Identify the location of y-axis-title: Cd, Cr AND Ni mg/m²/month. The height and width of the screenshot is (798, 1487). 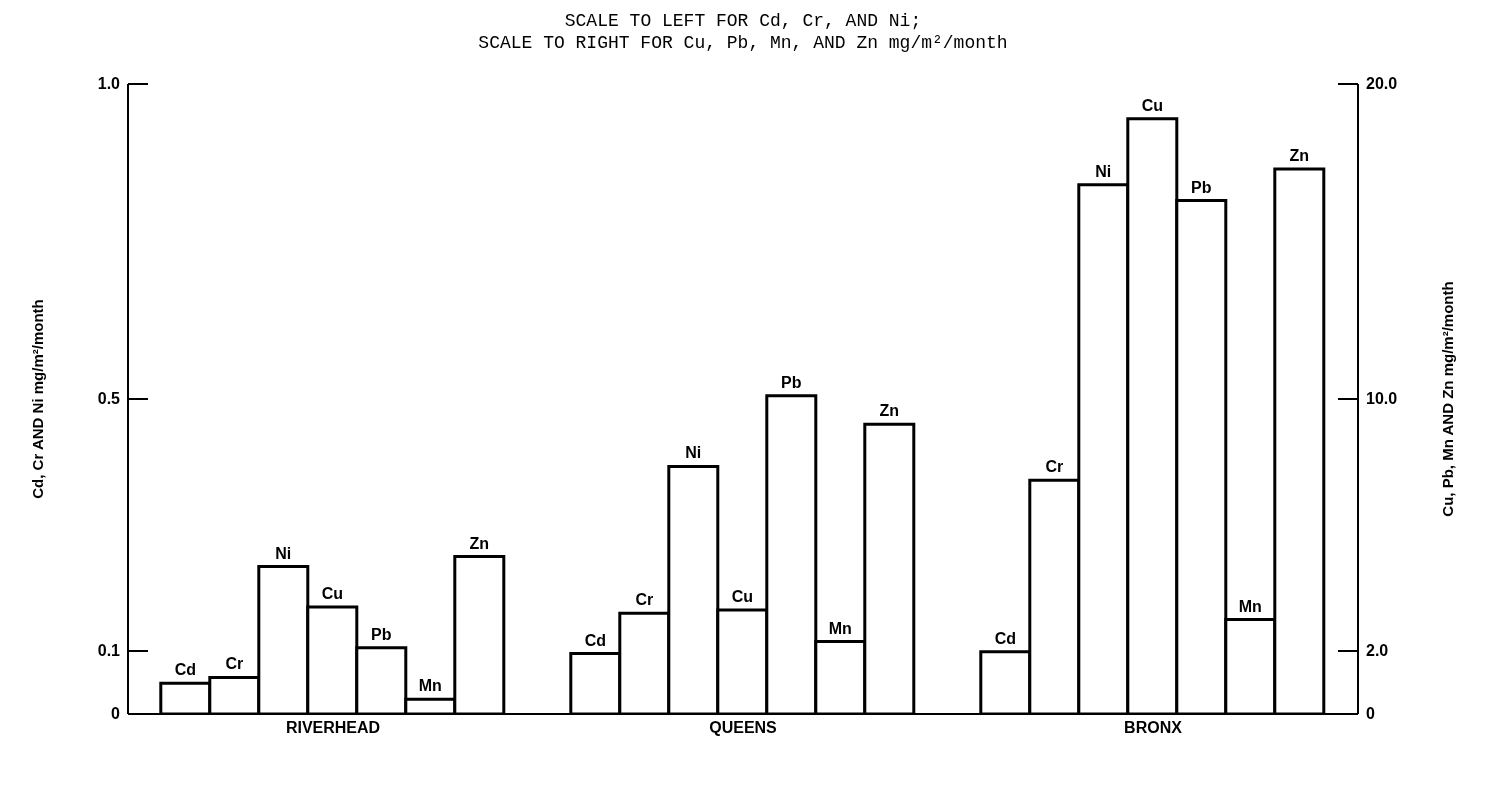
(38, 399).